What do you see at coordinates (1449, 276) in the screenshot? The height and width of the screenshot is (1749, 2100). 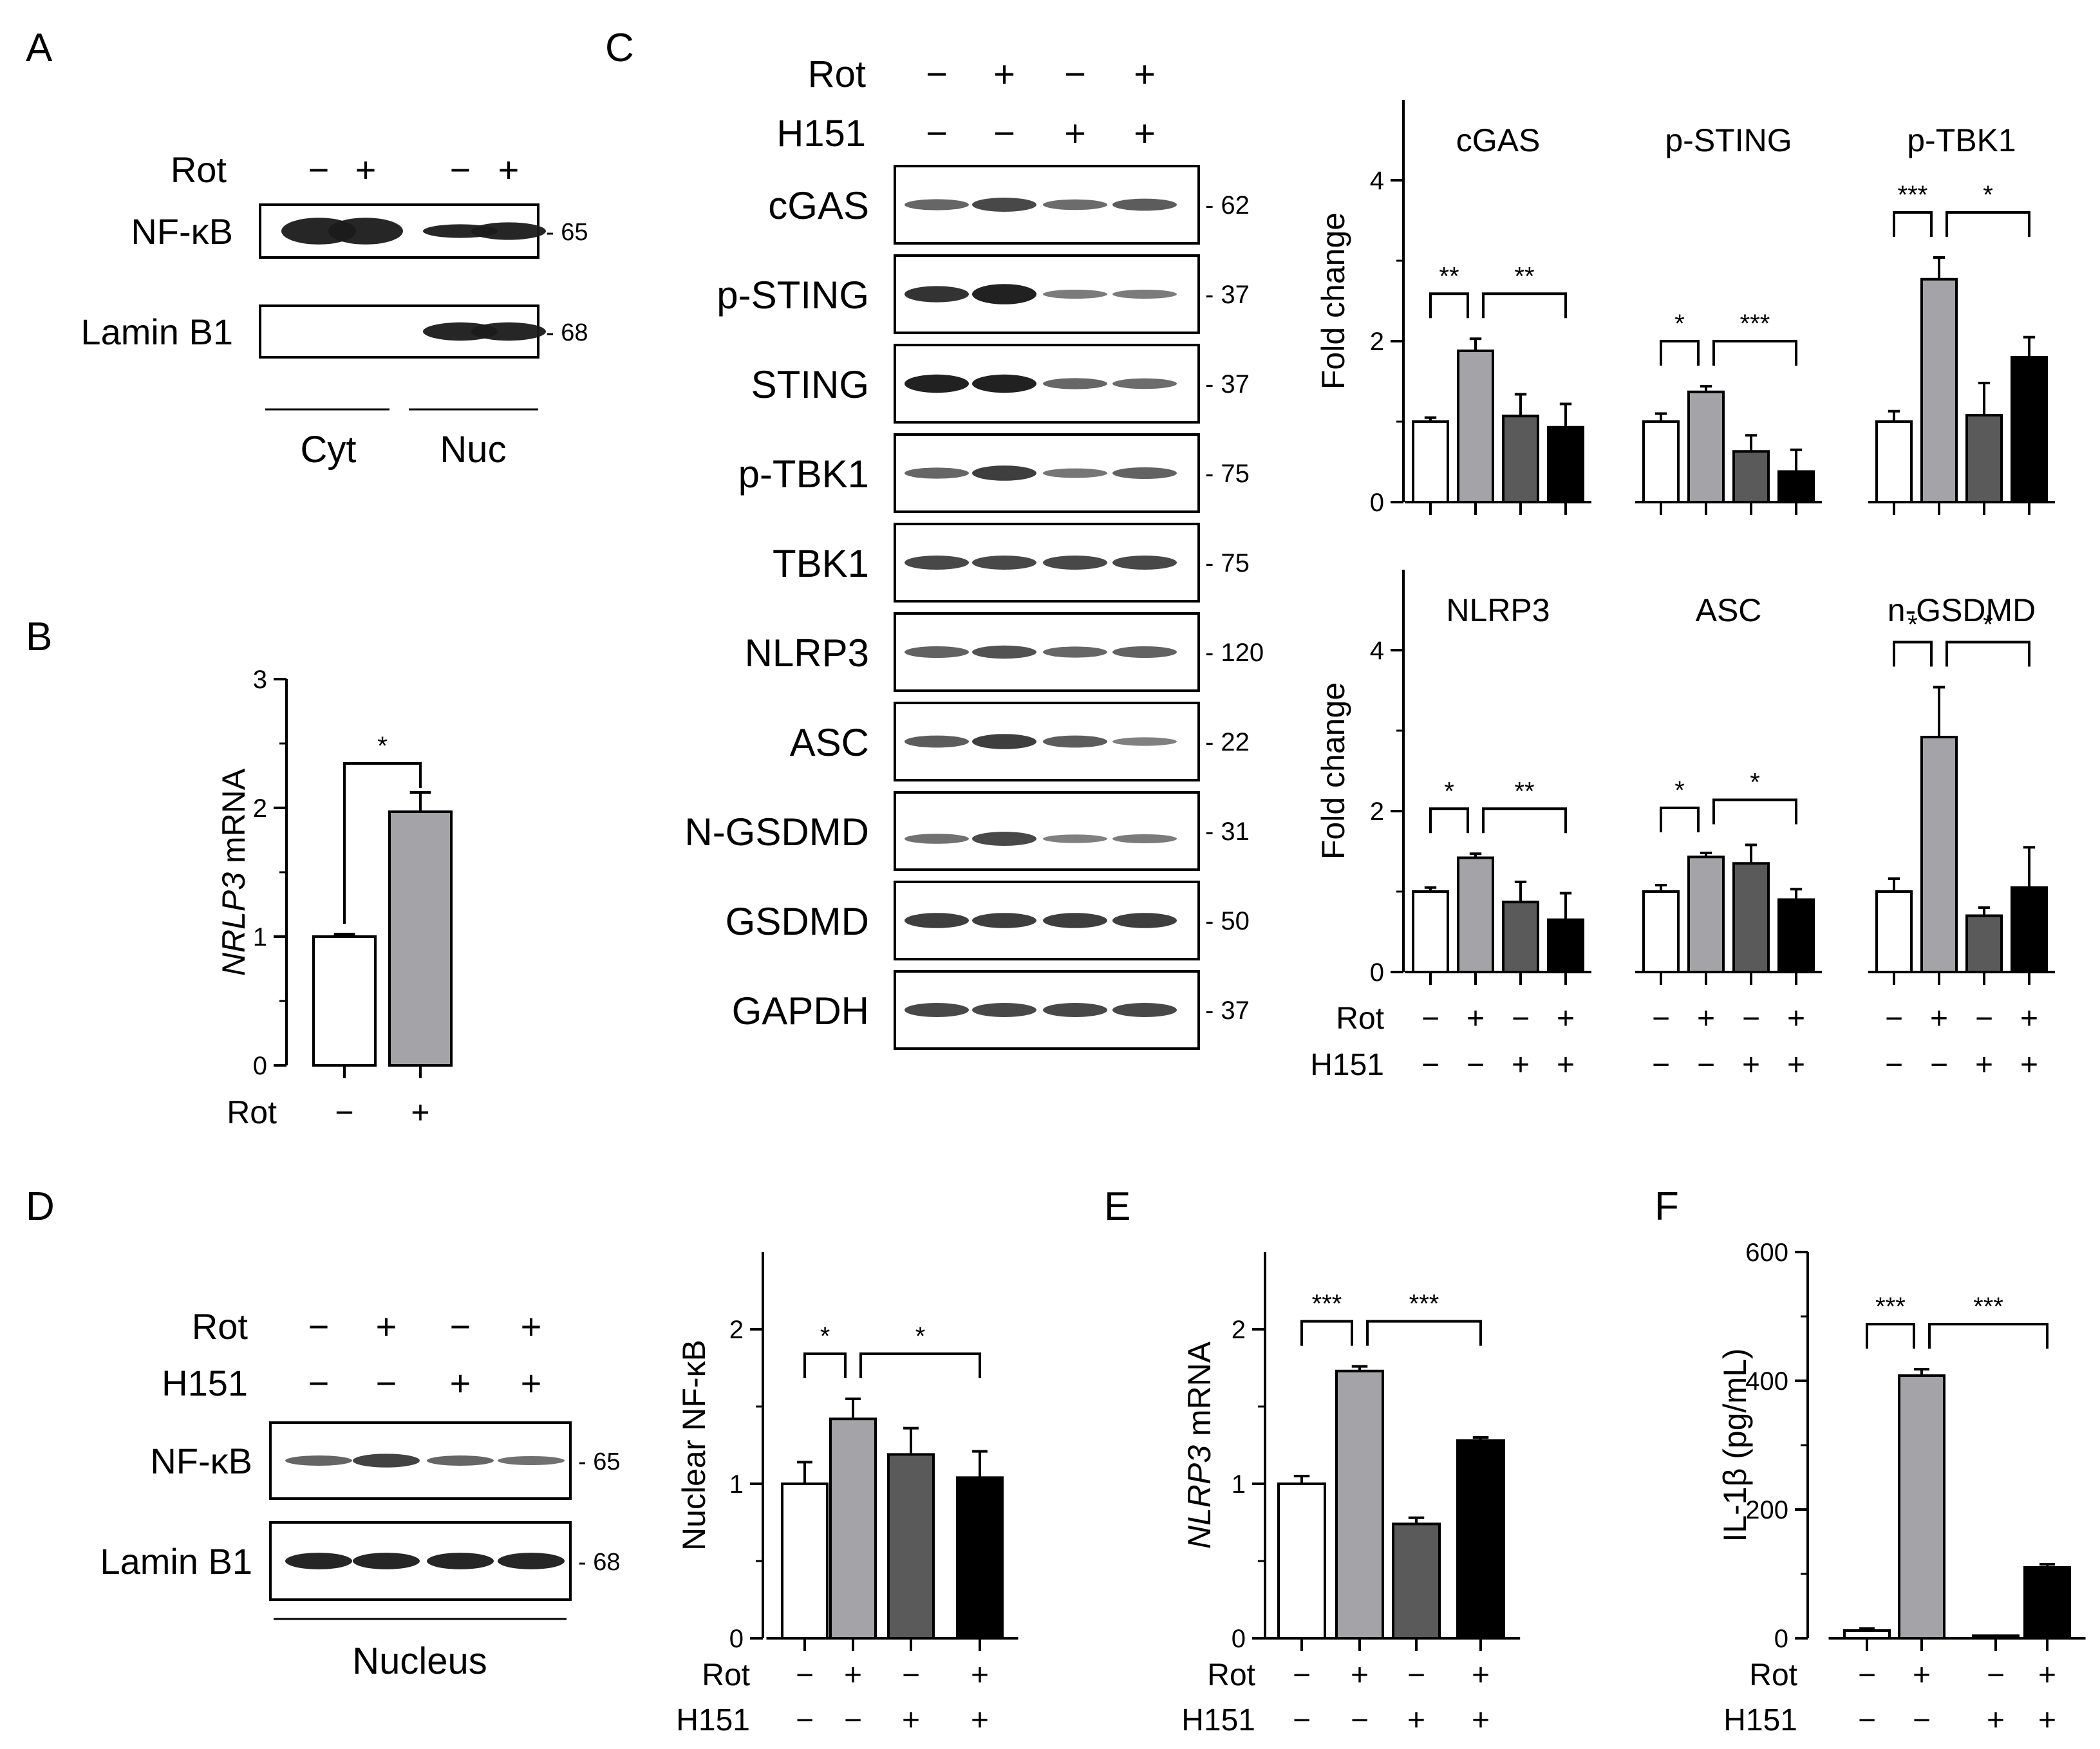 I see `significance-label: **` at bounding box center [1449, 276].